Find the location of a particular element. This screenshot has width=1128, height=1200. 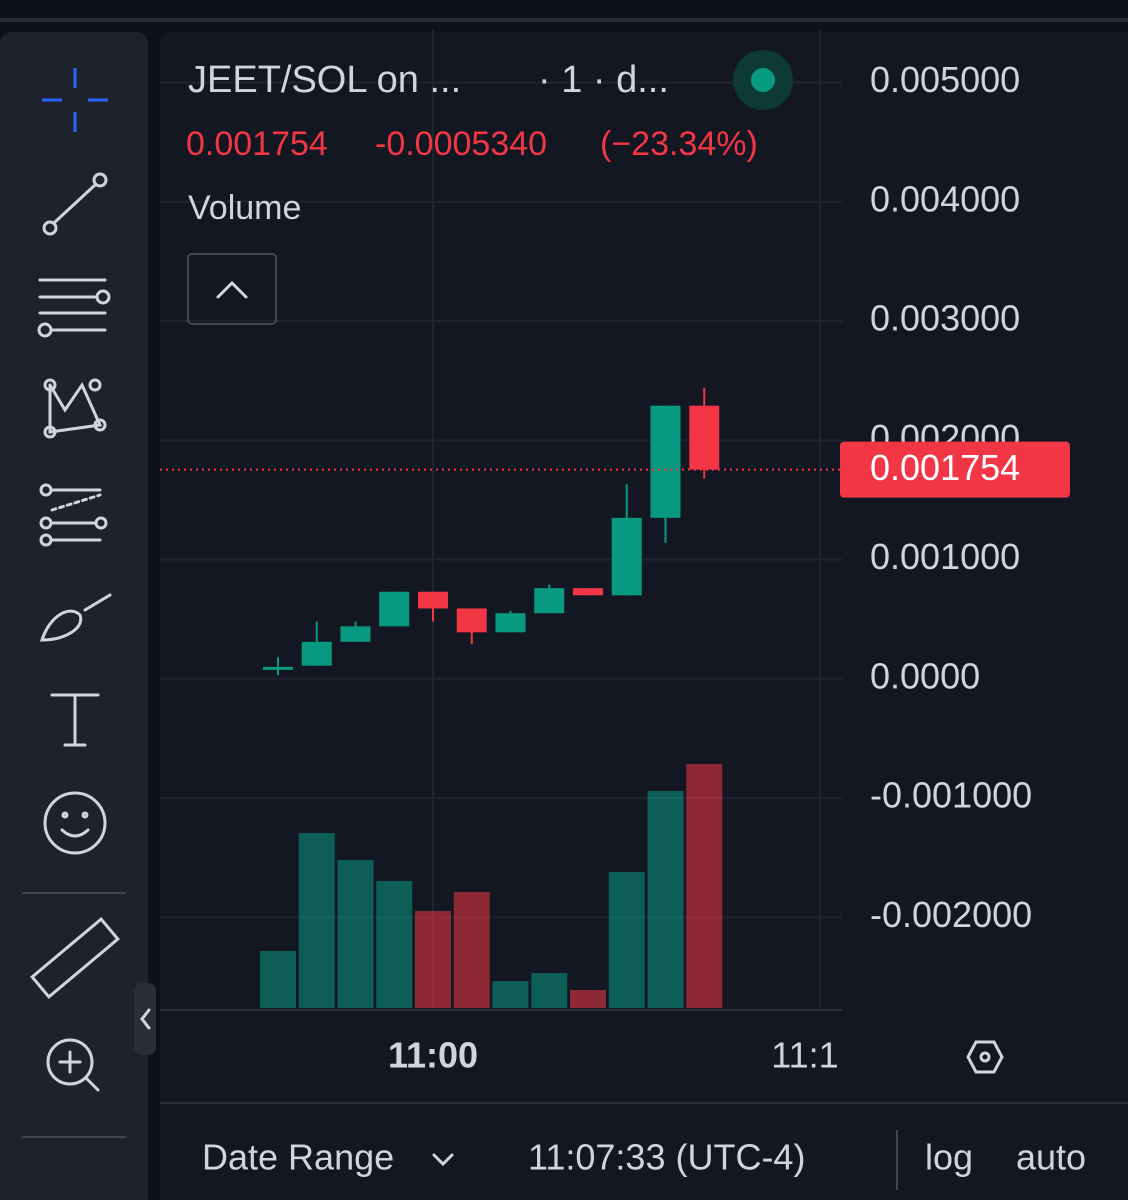

y-tick-label: 0.0000 is located at coordinates (925, 675).